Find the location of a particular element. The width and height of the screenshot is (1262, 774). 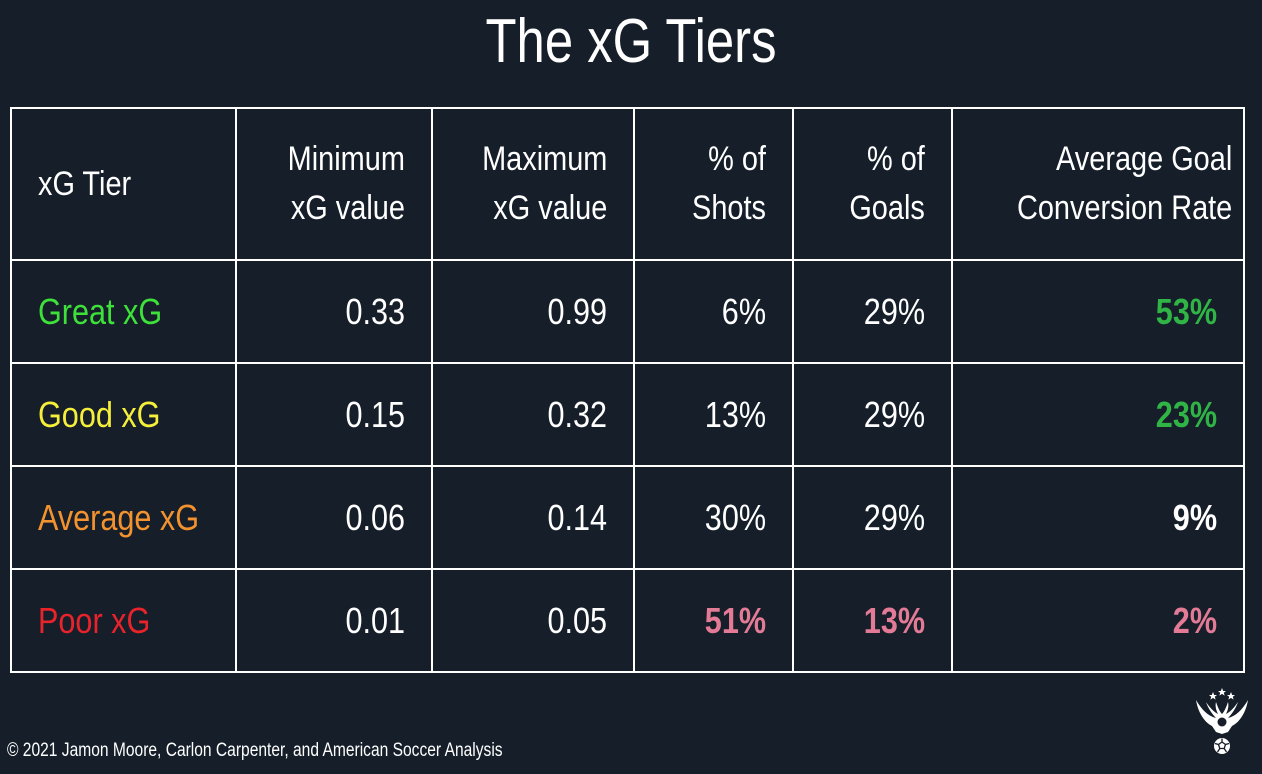

tier-cell-value: Poor xG is located at coordinates (94, 620).